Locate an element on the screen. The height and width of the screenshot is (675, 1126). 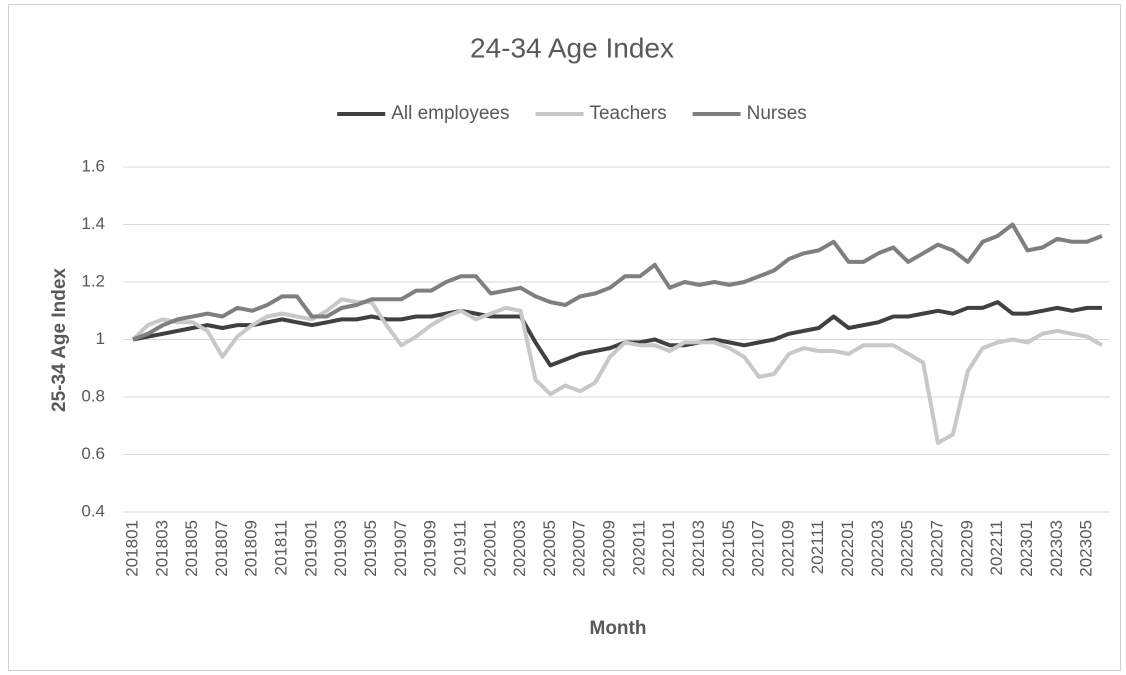
x-tick-label: 202207 is located at coordinates (936, 548).